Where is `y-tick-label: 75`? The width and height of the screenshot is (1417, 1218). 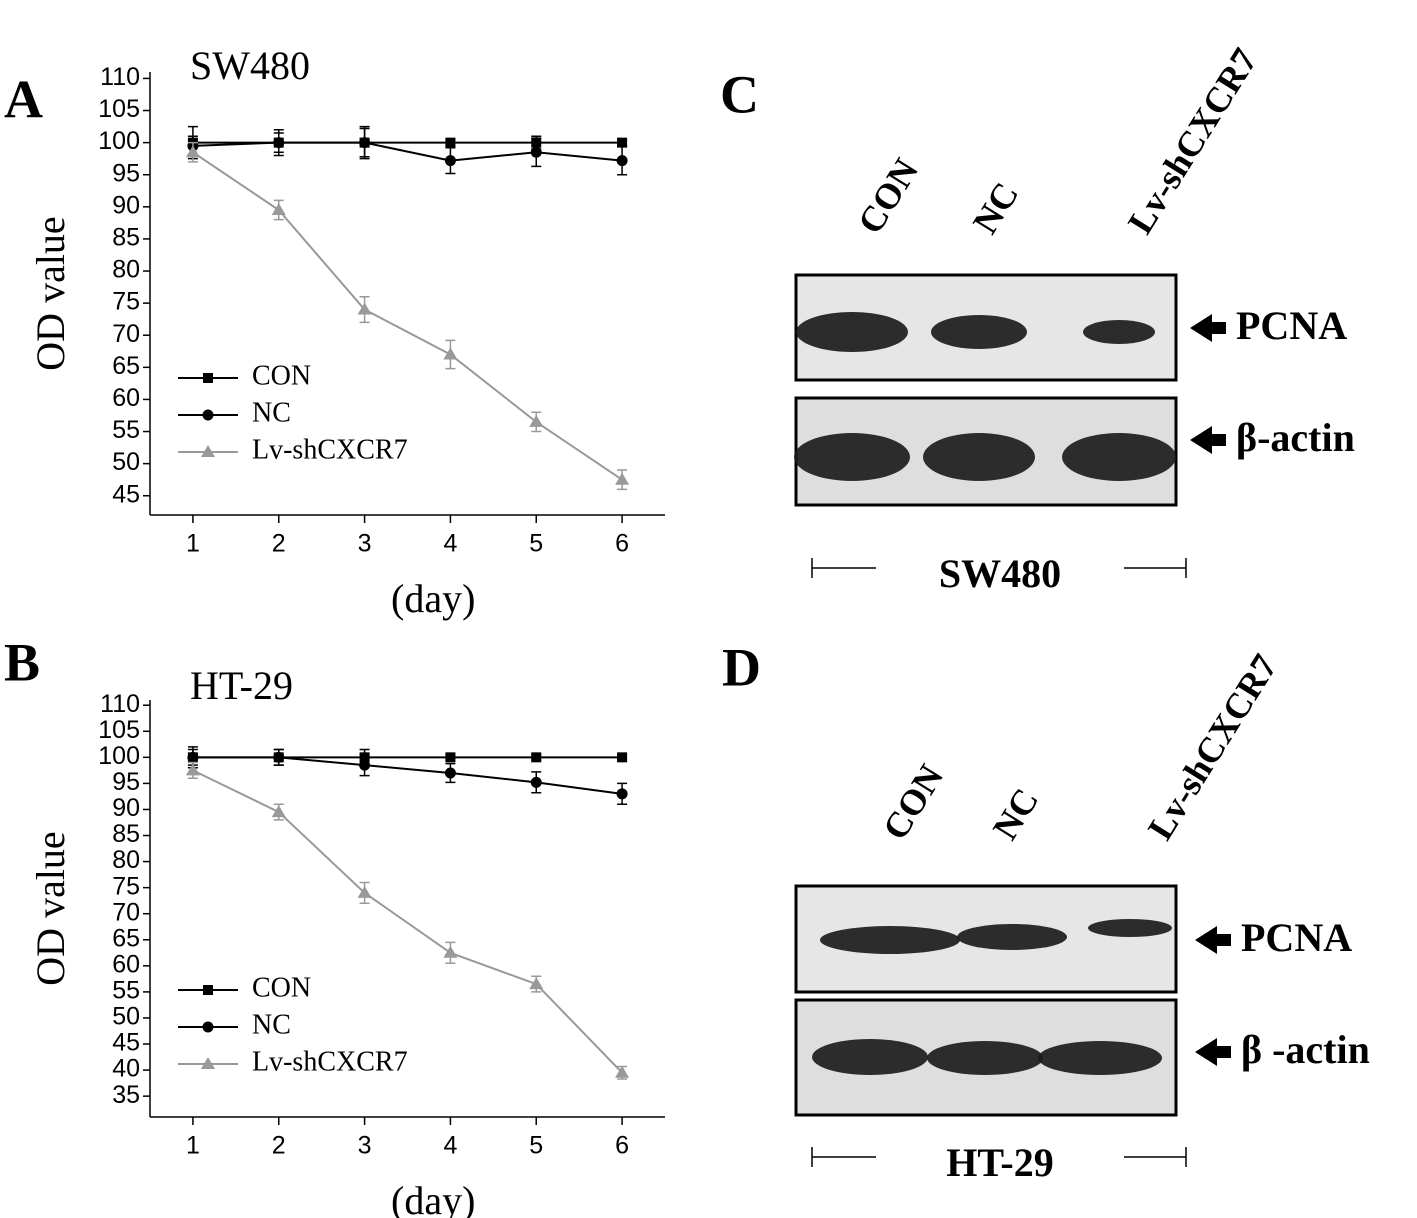
y-tick-label: 75 is located at coordinates (126, 886).